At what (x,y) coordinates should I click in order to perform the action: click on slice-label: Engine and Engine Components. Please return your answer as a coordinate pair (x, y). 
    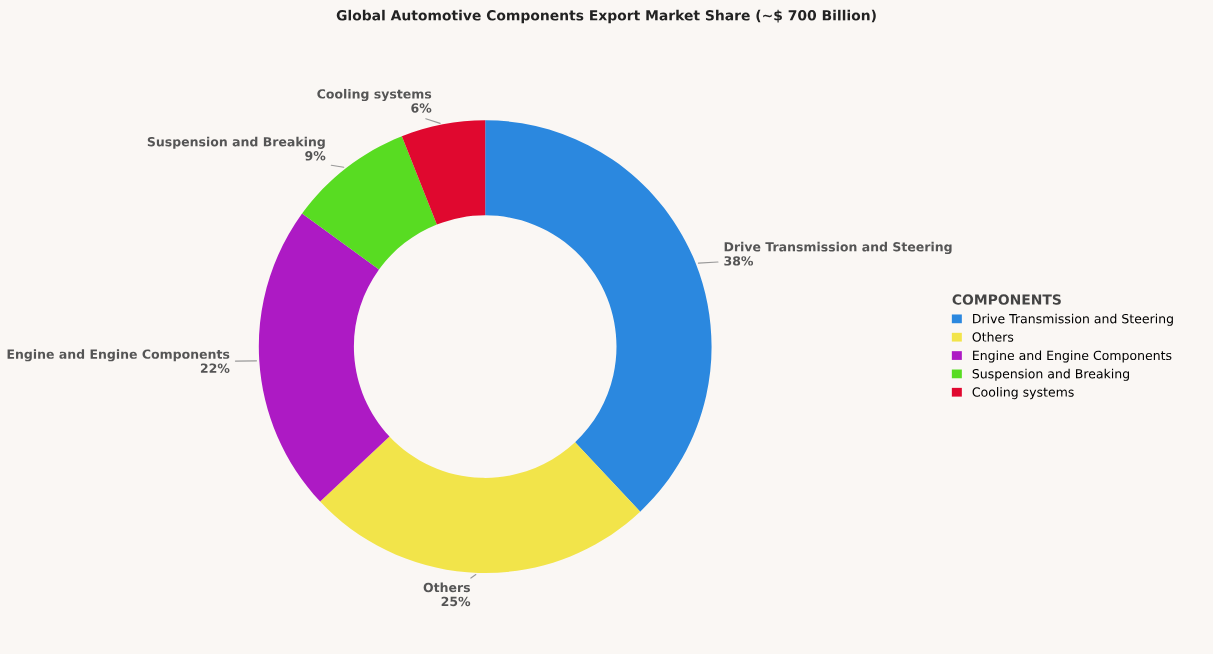
    Looking at the image, I should click on (118, 355).